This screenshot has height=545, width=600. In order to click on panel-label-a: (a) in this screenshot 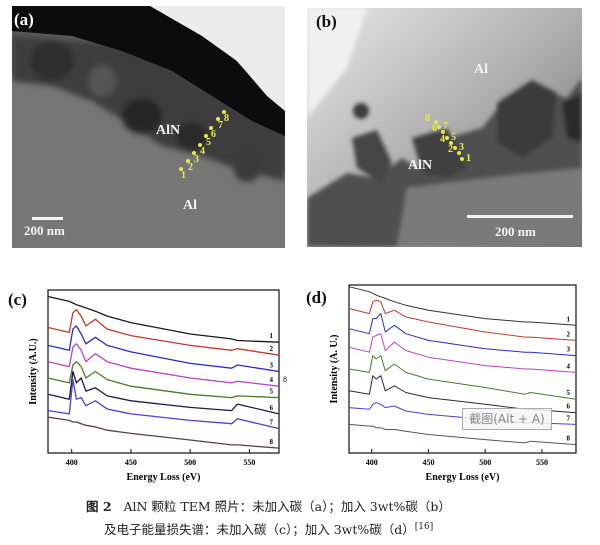, I will do `click(24, 19)`.